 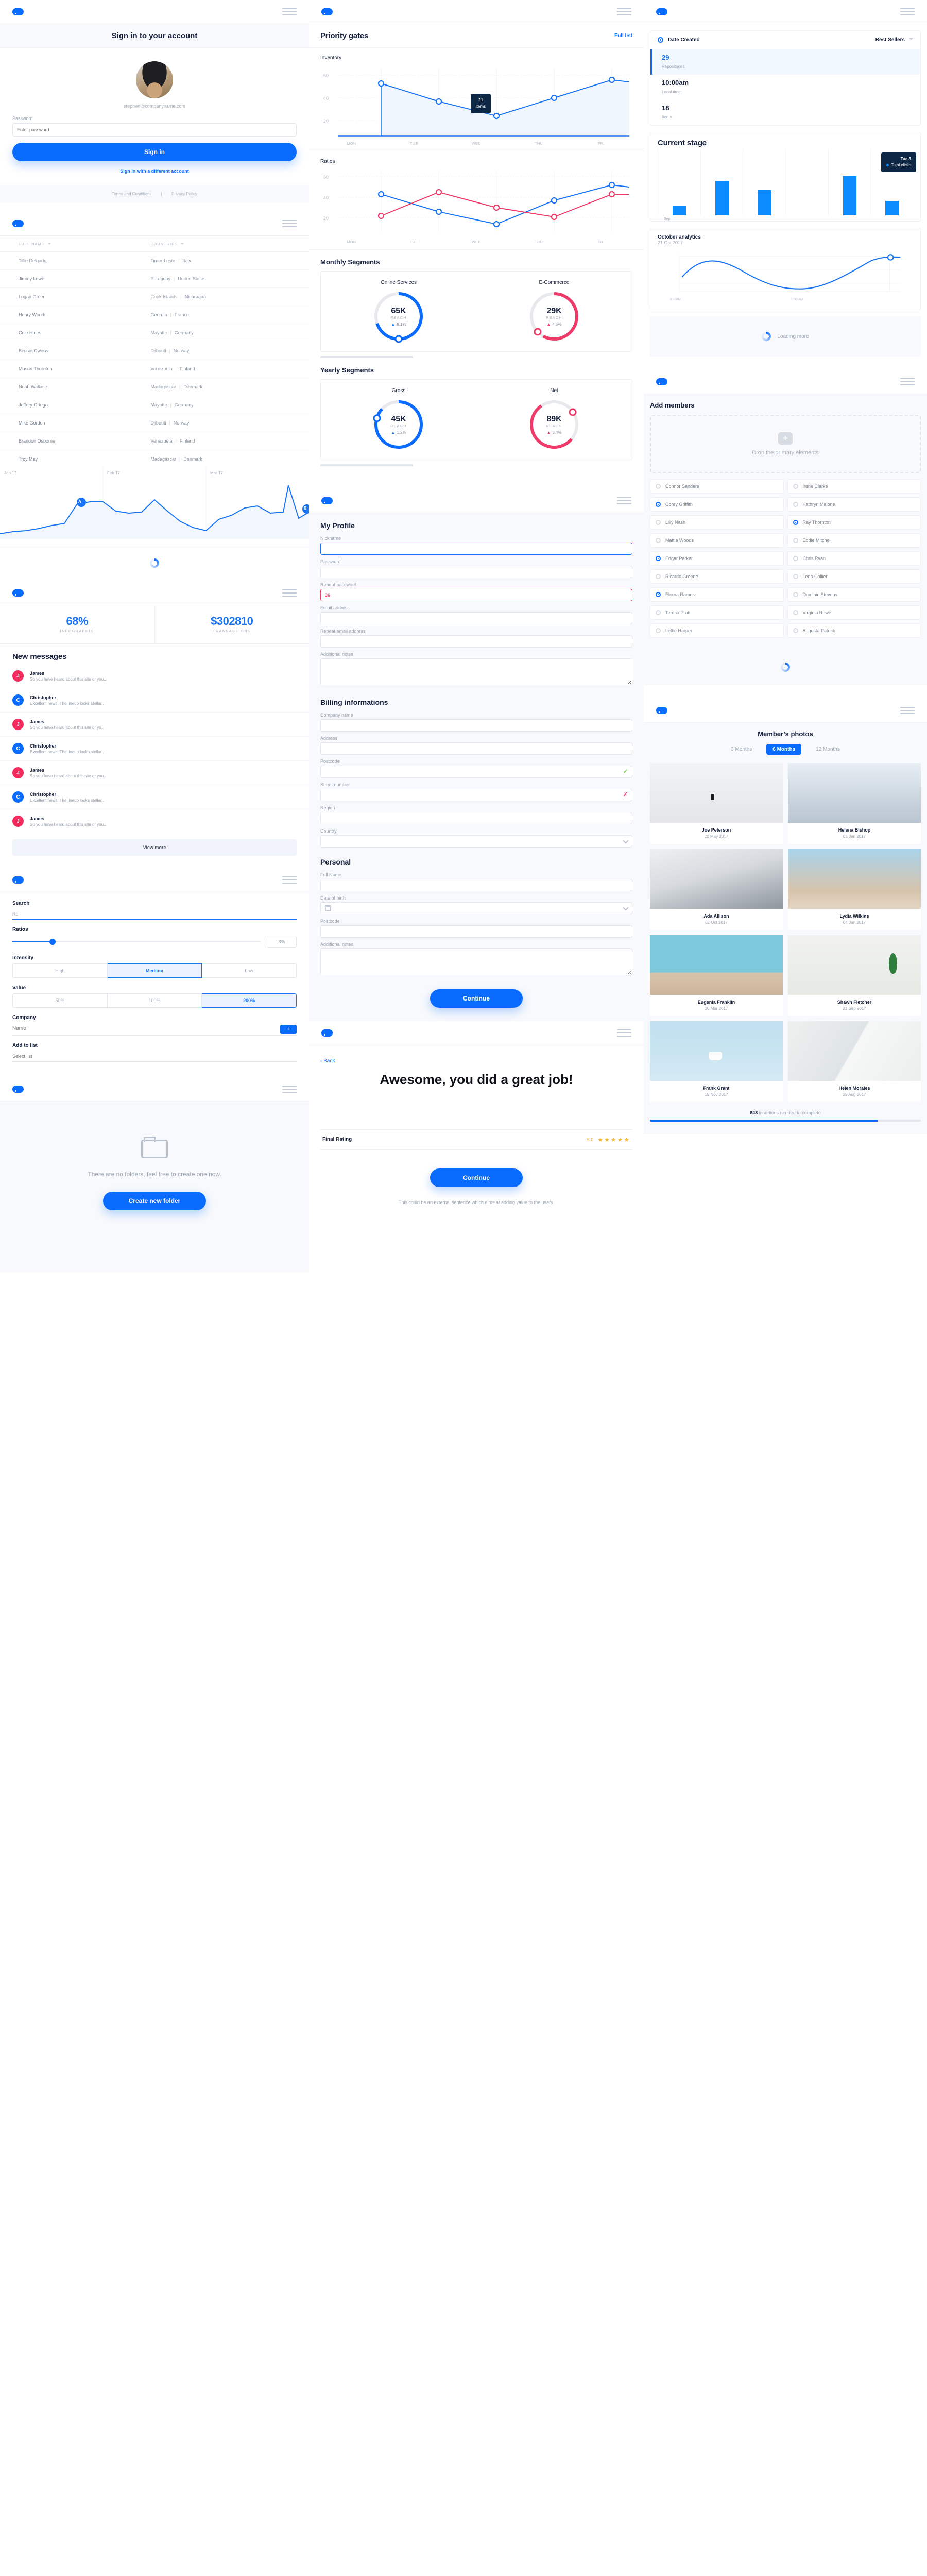 I want to click on addlist-select, so click(x=154, y=1056).